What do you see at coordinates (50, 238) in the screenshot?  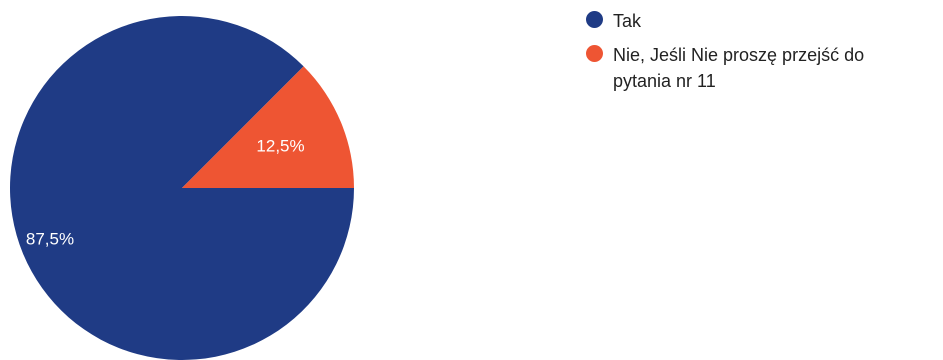 I see `slice-data-label-tak: 87,5%` at bounding box center [50, 238].